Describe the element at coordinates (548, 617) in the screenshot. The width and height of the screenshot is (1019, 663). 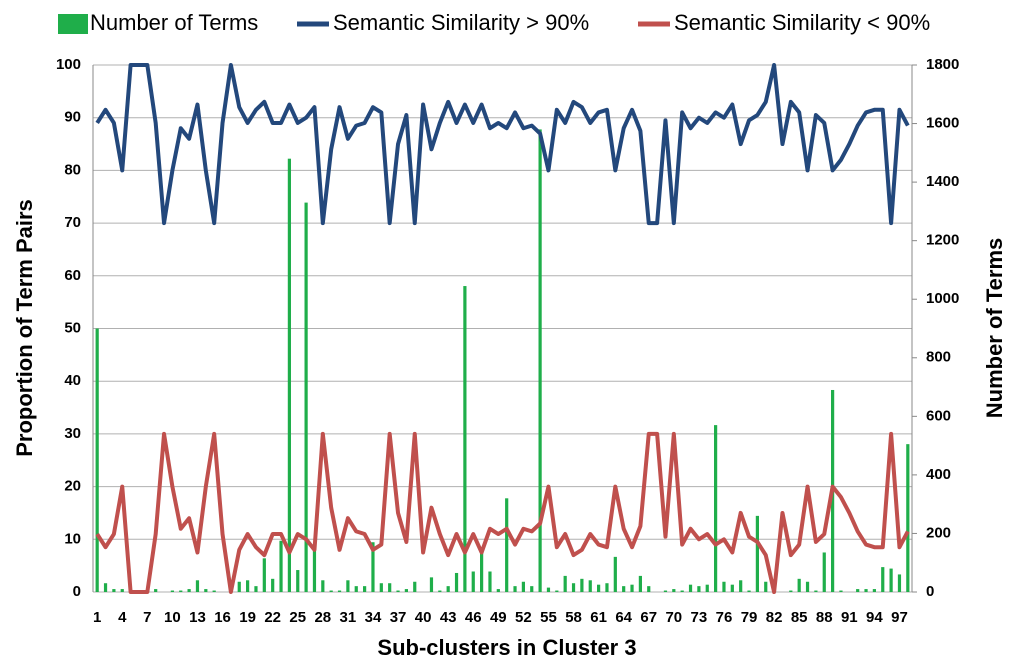
I see `x-tick-label: 55` at that location.